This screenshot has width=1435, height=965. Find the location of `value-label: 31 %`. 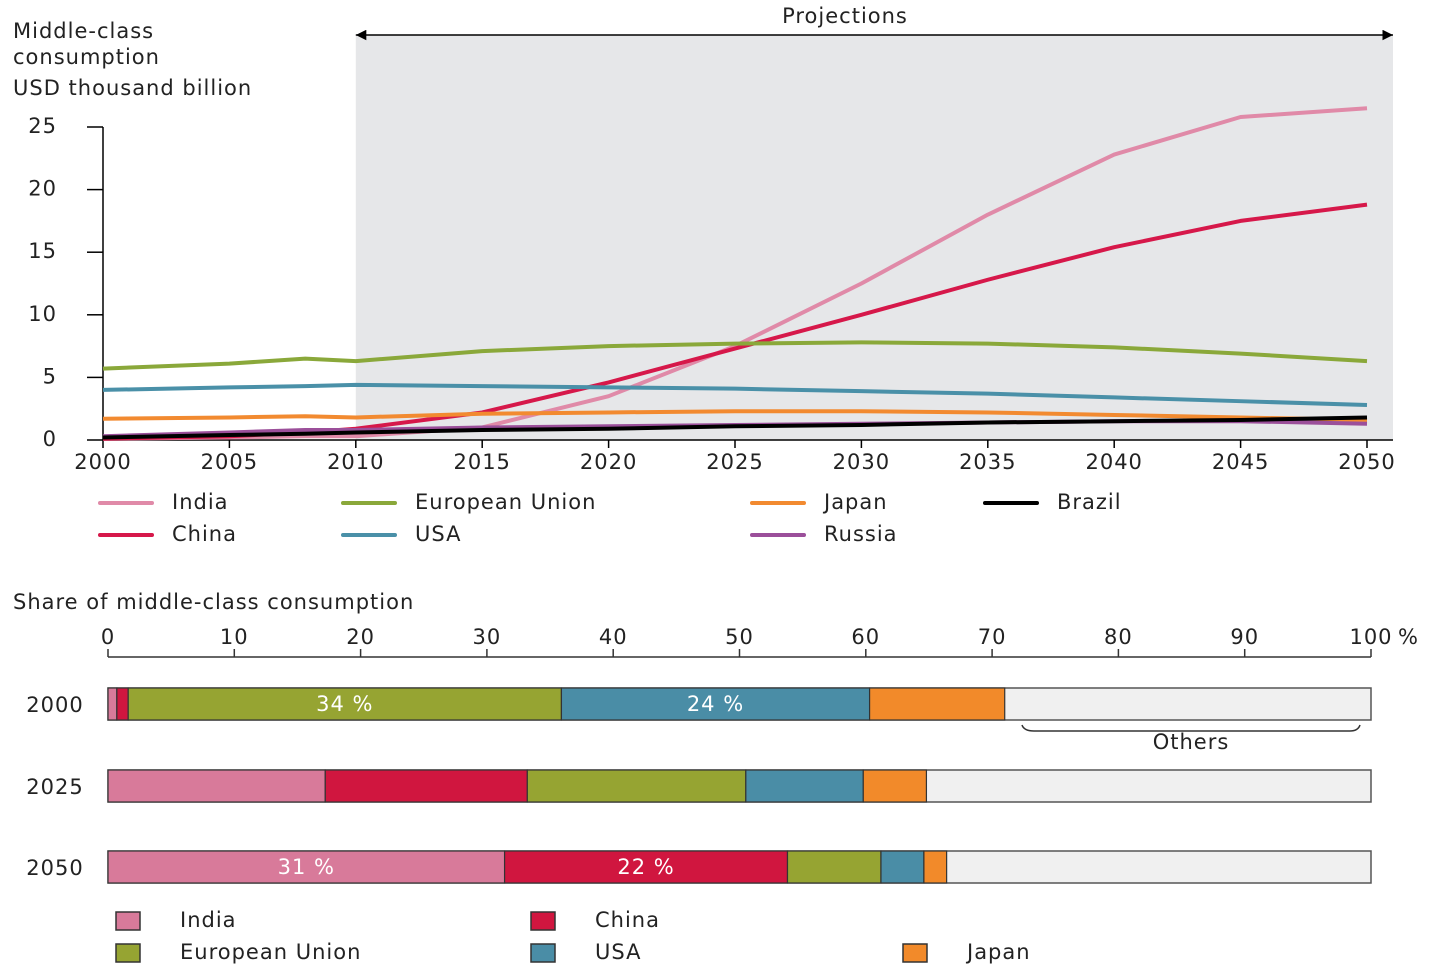

value-label: 31 % is located at coordinates (306, 867).